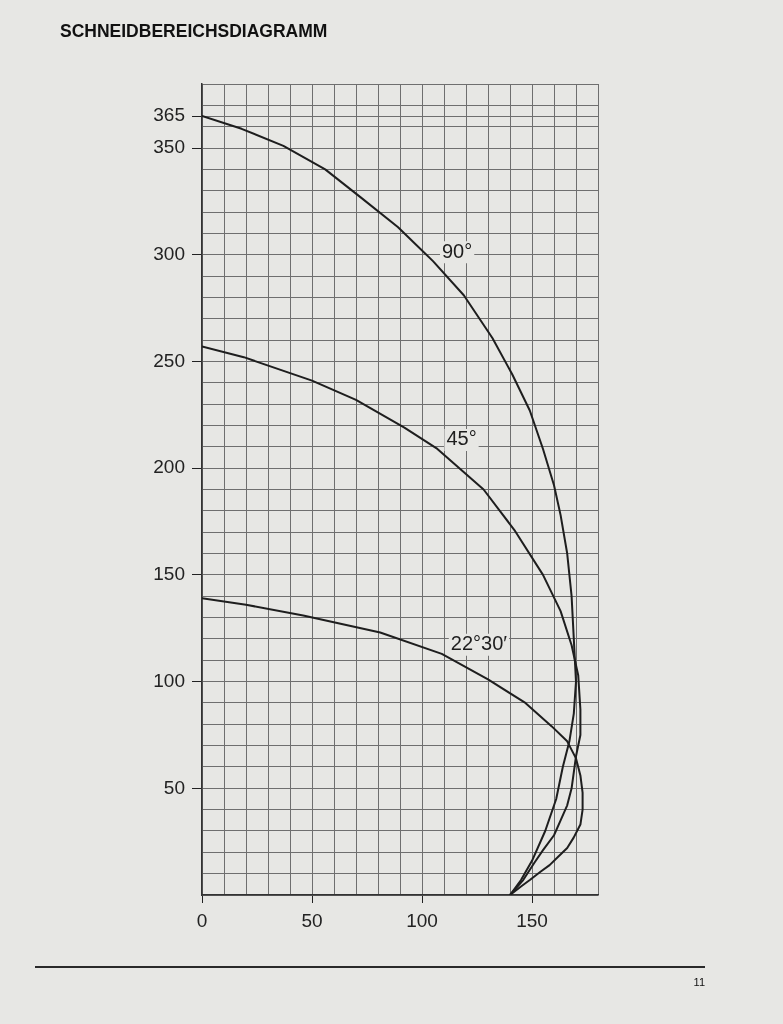 This screenshot has height=1024, width=783. Describe the element at coordinates (169, 467) in the screenshot. I see `y-tick-label: 200` at that location.